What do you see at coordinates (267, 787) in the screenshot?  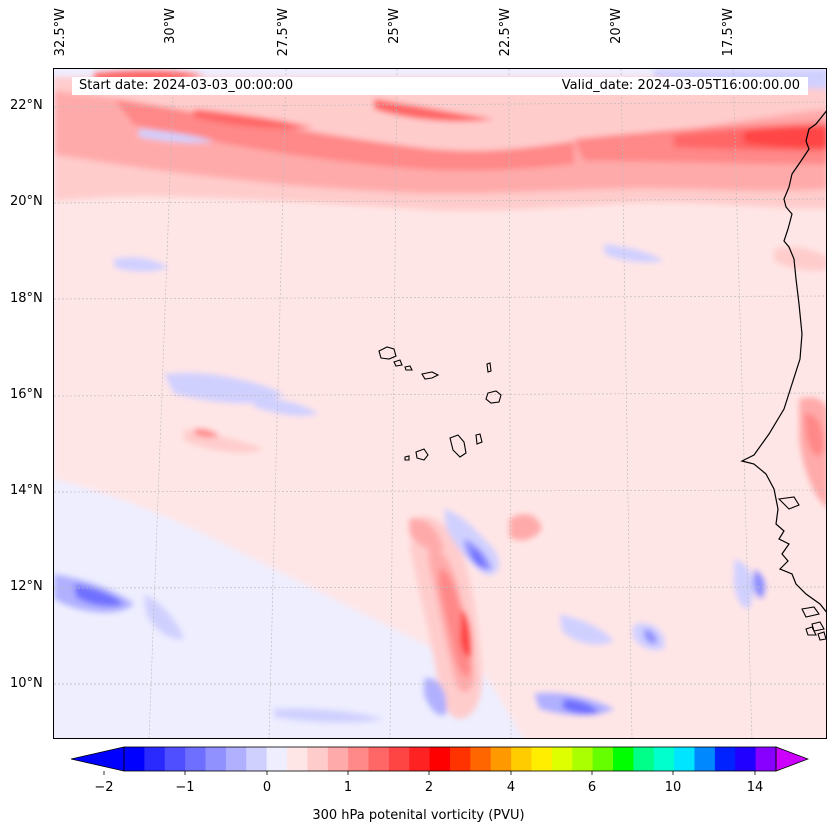 I see `colorbar-tick-label: 0` at bounding box center [267, 787].